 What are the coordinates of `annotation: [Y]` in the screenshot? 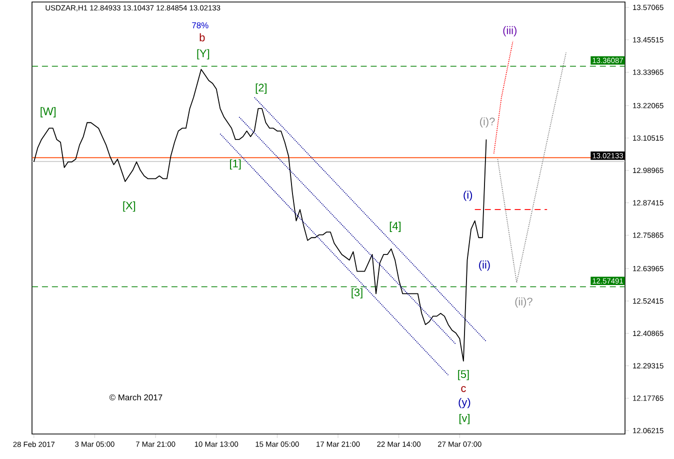 It's located at (203, 54).